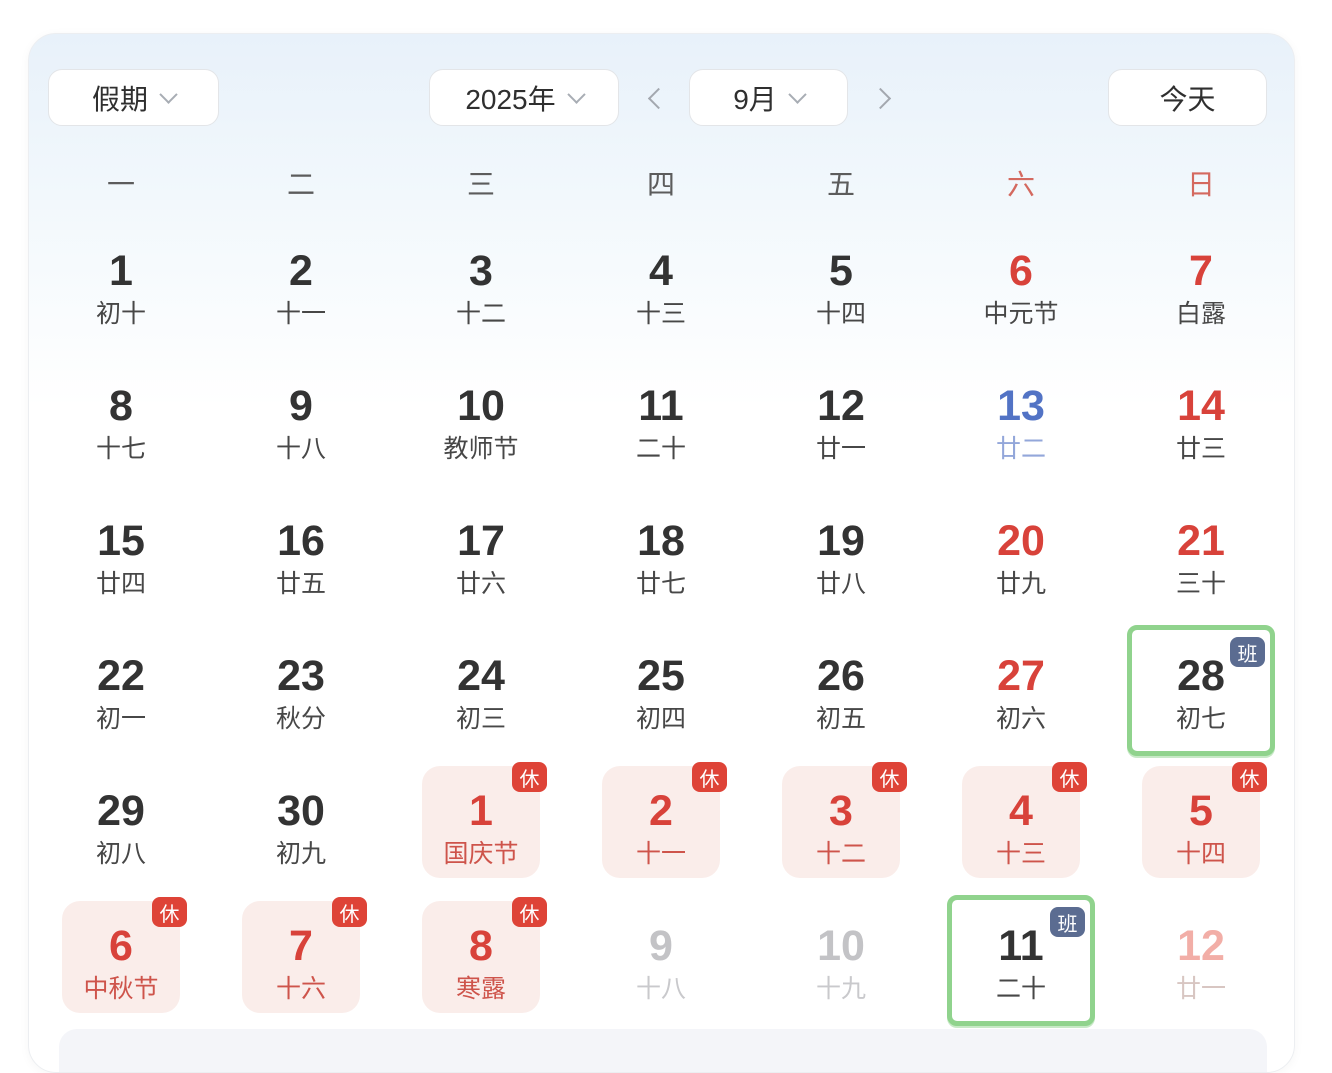 The height and width of the screenshot is (1073, 1332). What do you see at coordinates (1200, 184) in the screenshot?
I see `weekday-label: 日` at bounding box center [1200, 184].